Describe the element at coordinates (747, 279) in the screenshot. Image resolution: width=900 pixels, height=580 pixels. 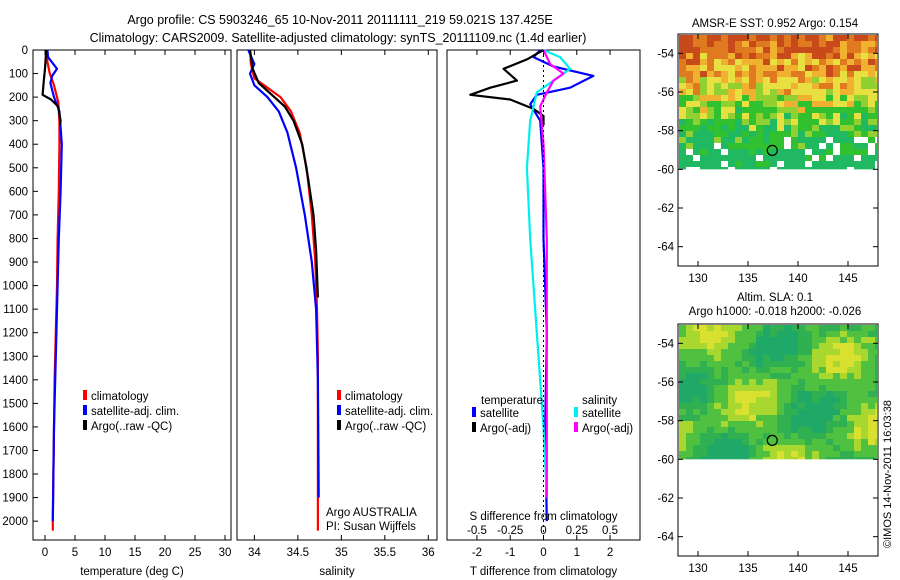
I see `sst_map-xtick-label: 135` at that location.